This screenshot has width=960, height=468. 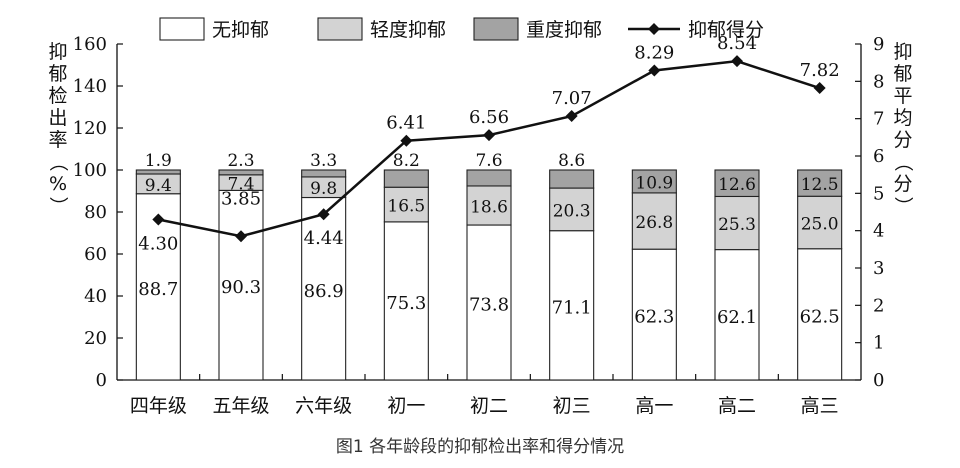 What do you see at coordinates (241, 287) in the screenshot?
I see `bar-label-none: 90.3` at bounding box center [241, 287].